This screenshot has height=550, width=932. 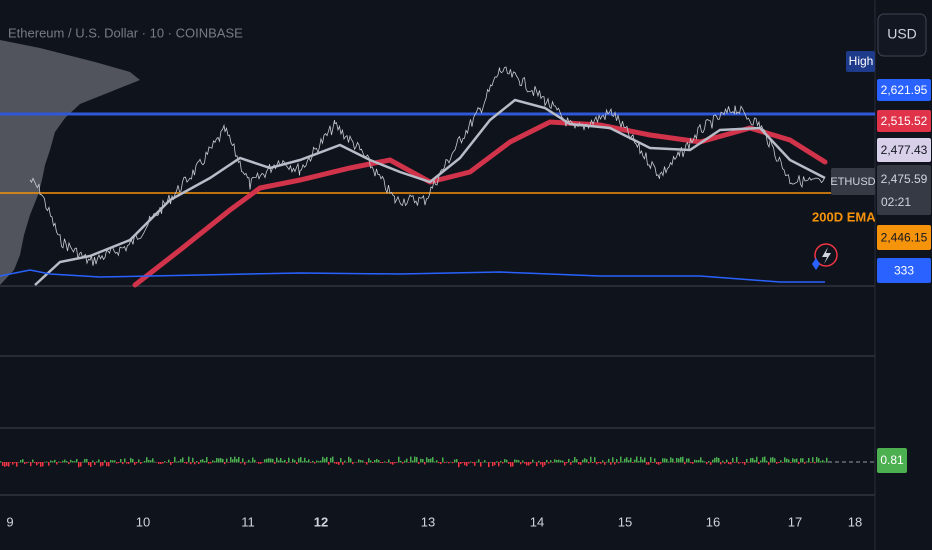 What do you see at coordinates (414, 462) in the screenshot?
I see `oscillator` at bounding box center [414, 462].